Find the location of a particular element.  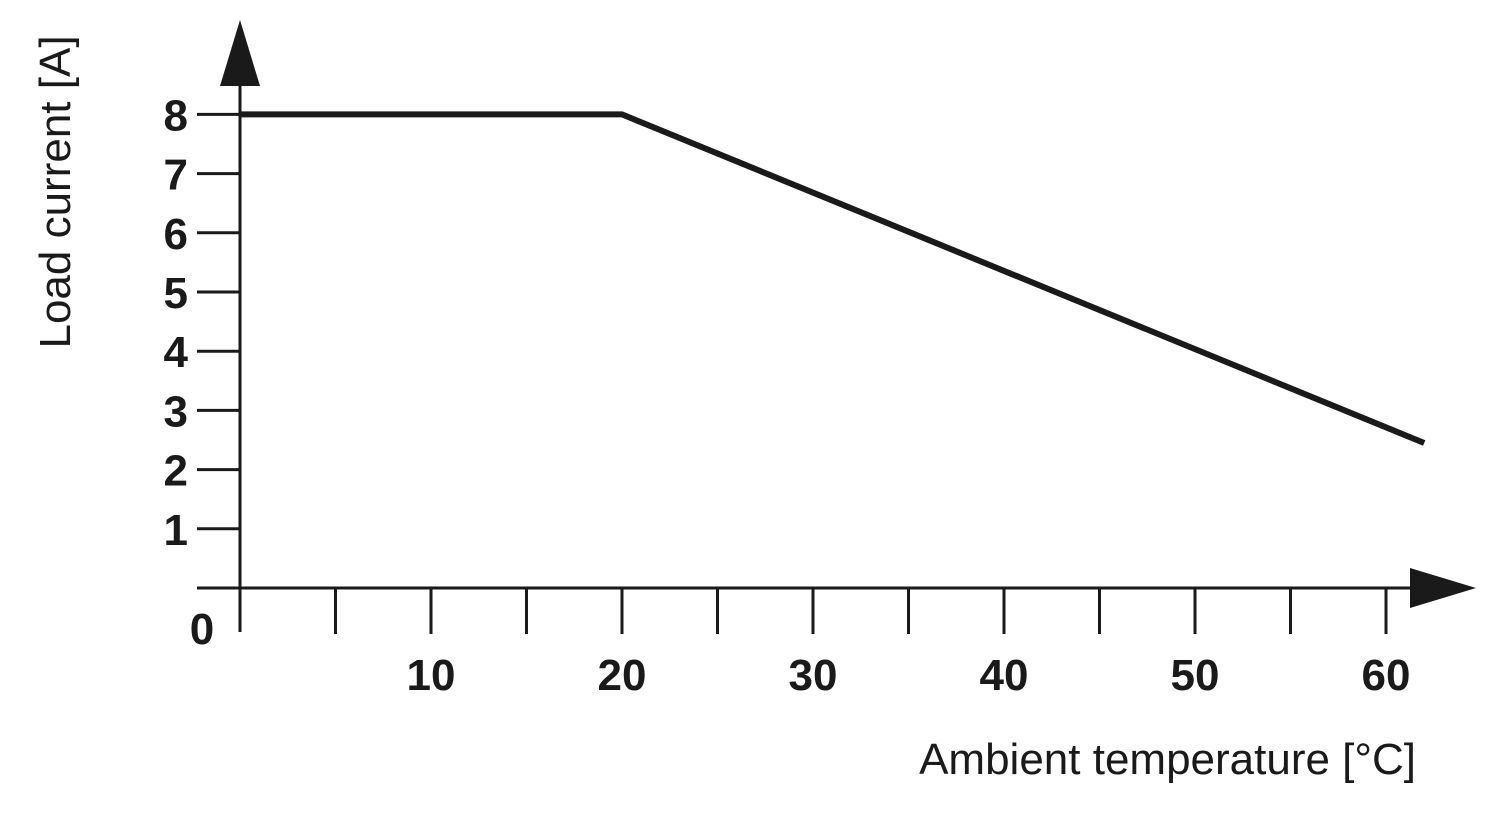

y-axis-arrow-icon is located at coordinates (240, 53).